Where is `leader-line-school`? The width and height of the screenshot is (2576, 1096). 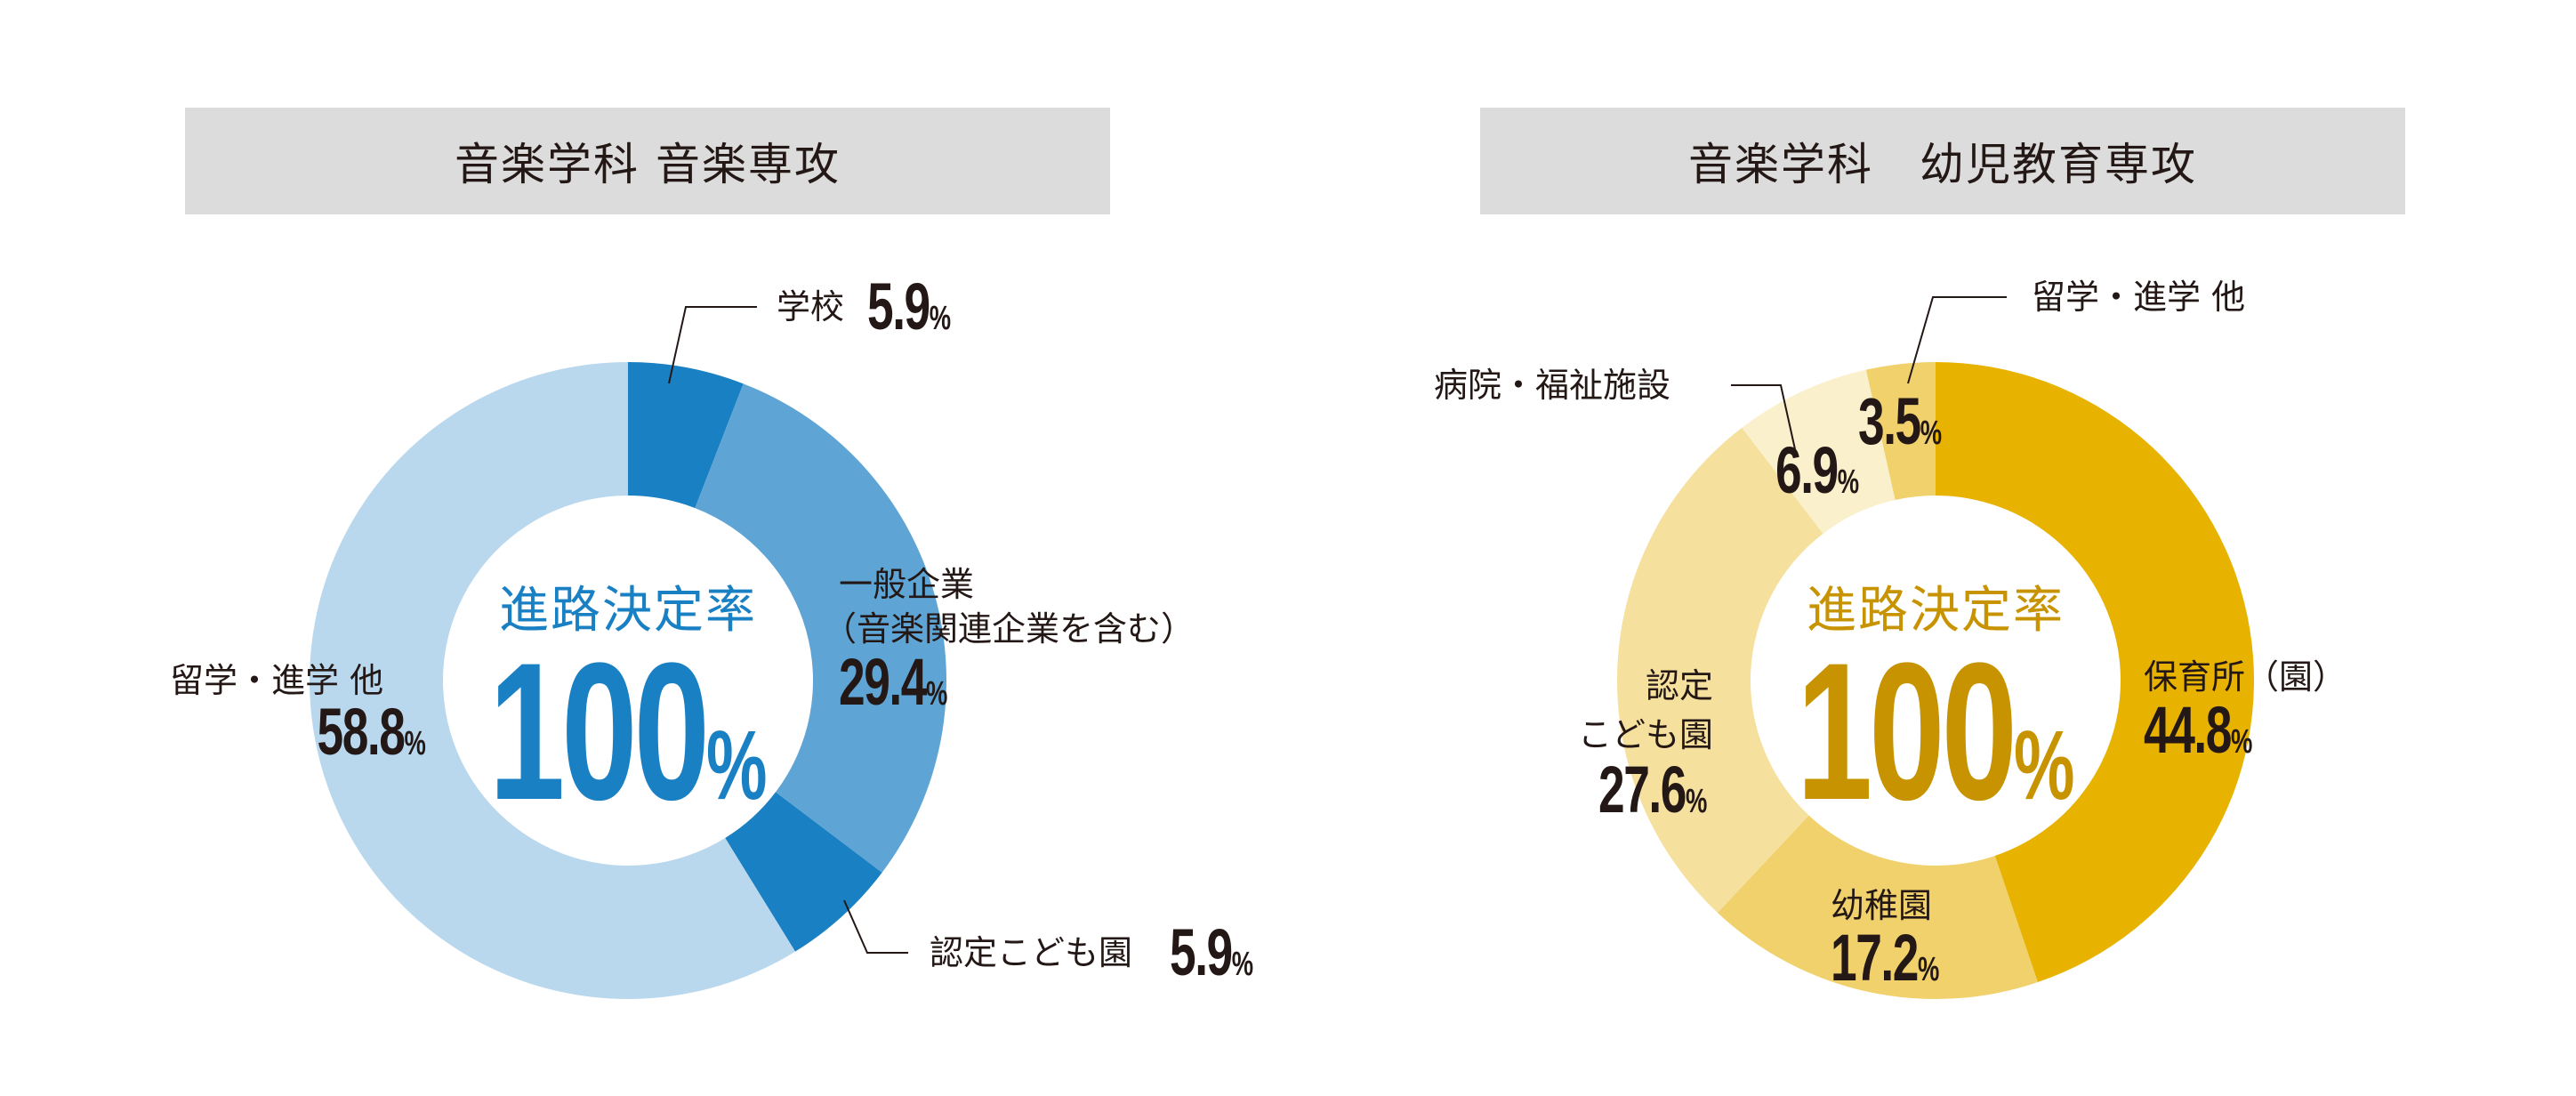 leader-line-school is located at coordinates (712, 345).